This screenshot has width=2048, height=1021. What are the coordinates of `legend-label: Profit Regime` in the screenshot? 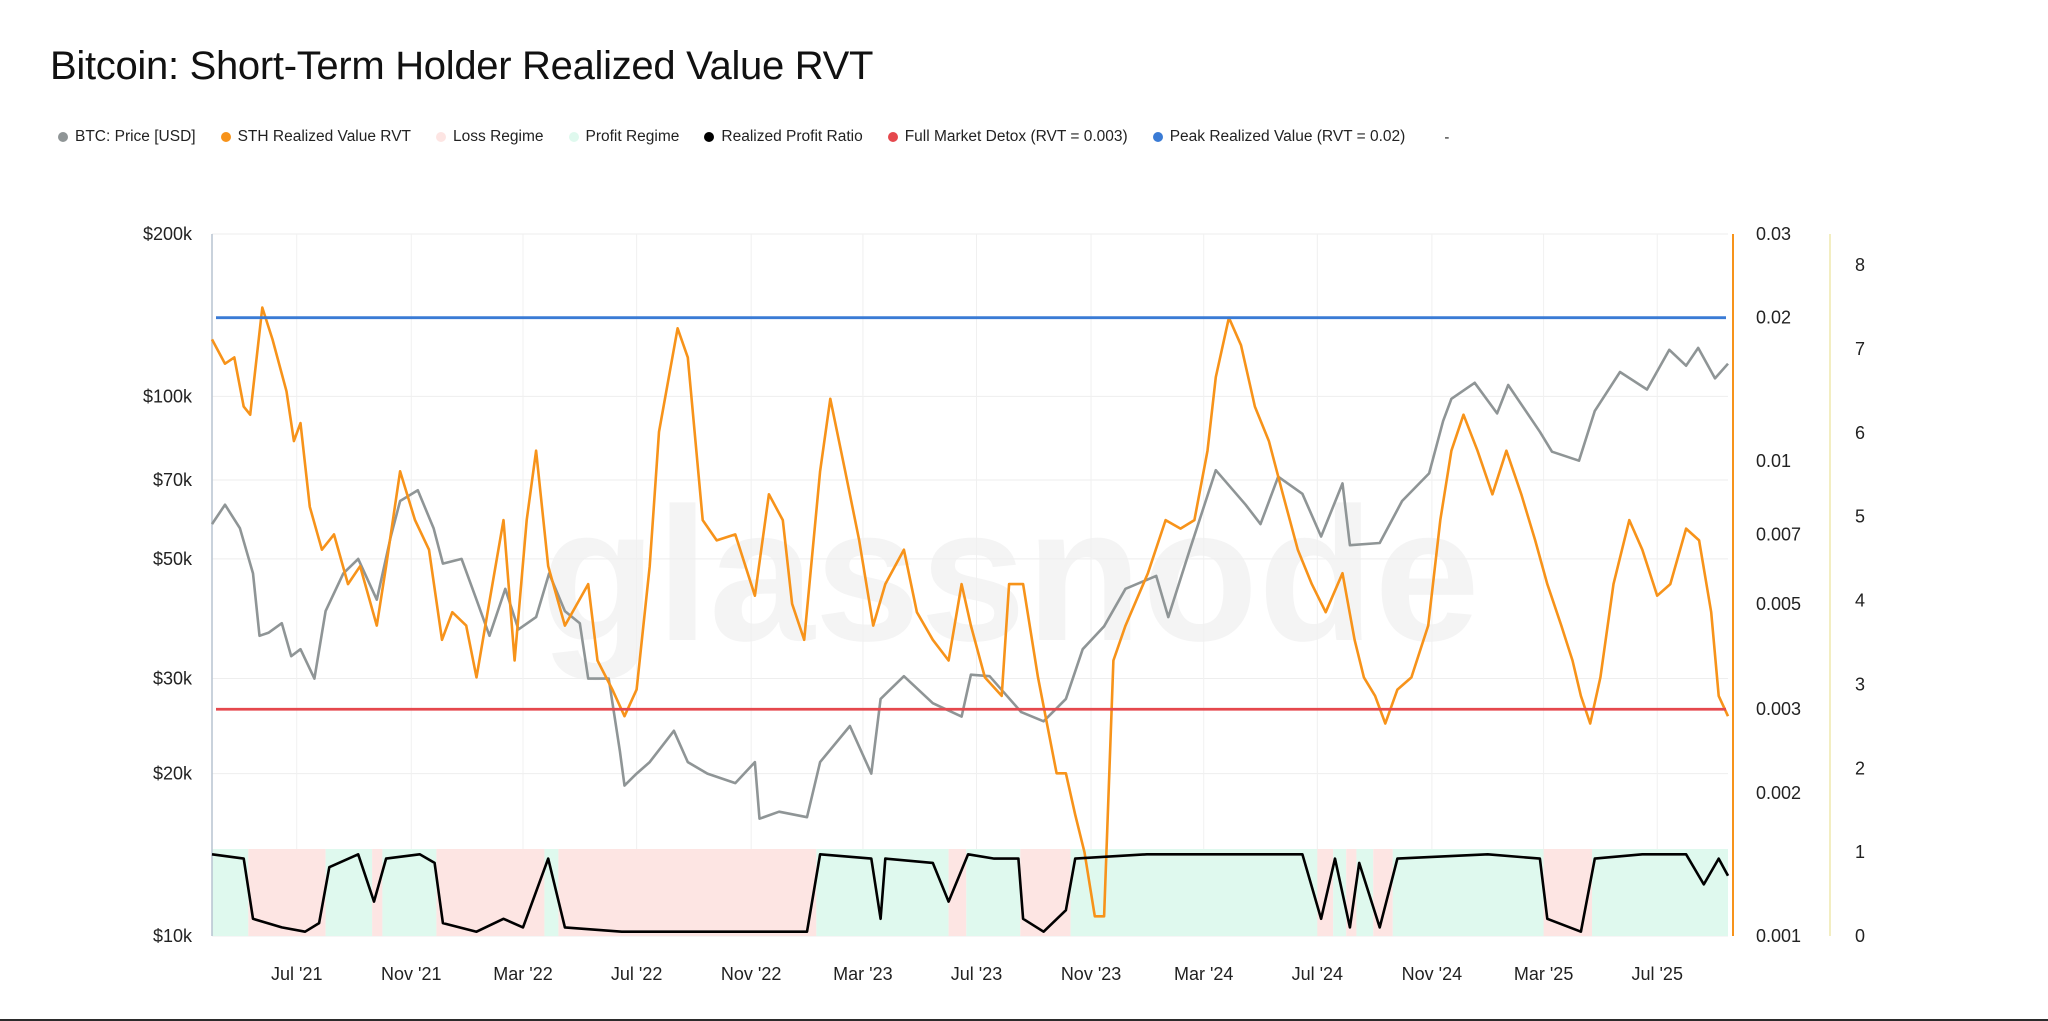 It's located at (632, 136).